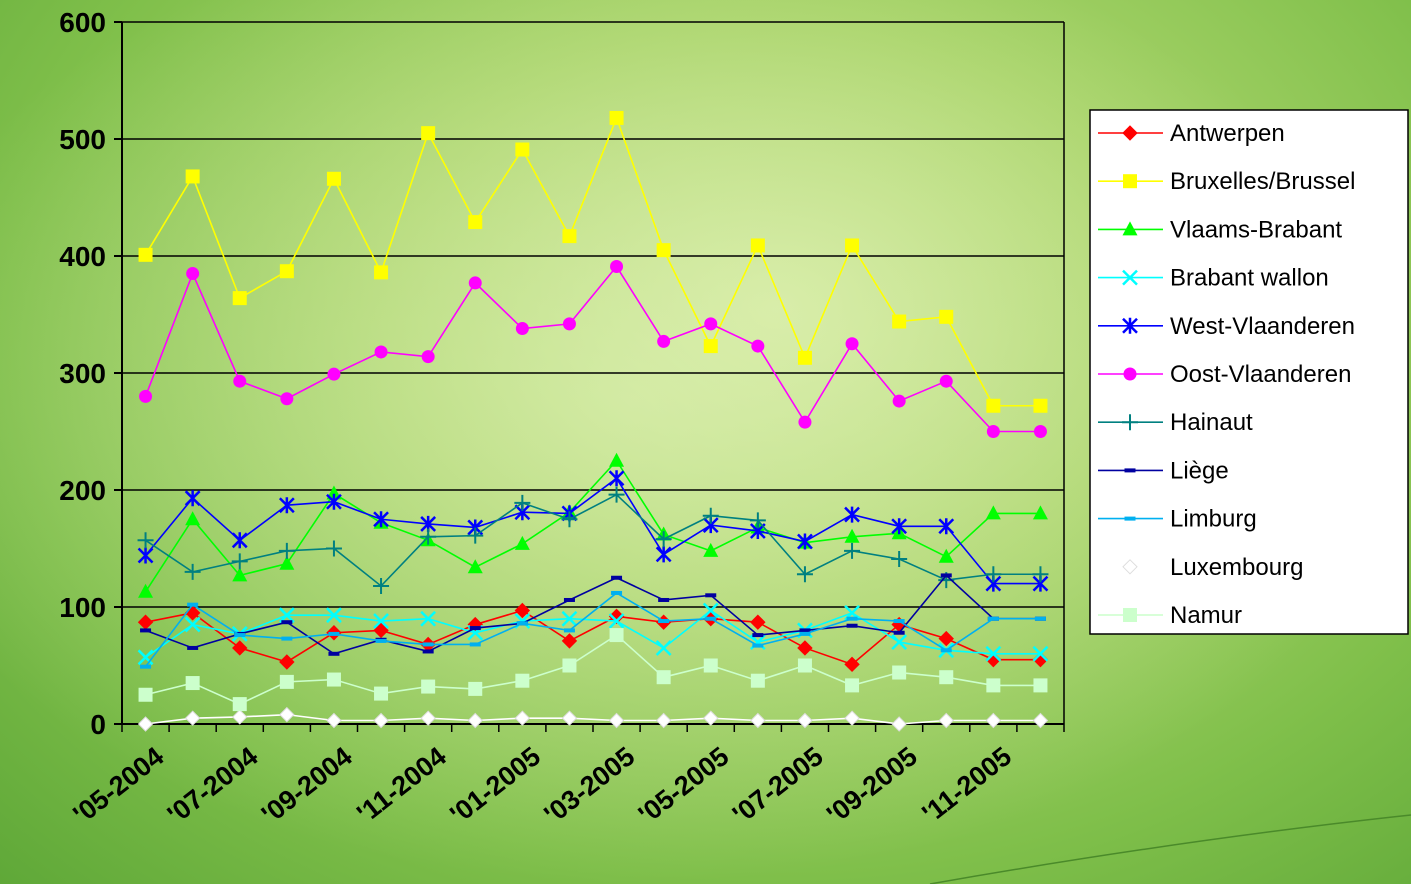 This screenshot has height=884, width=1411. What do you see at coordinates (1211, 422) in the screenshot?
I see `legend-label: Hainaut` at bounding box center [1211, 422].